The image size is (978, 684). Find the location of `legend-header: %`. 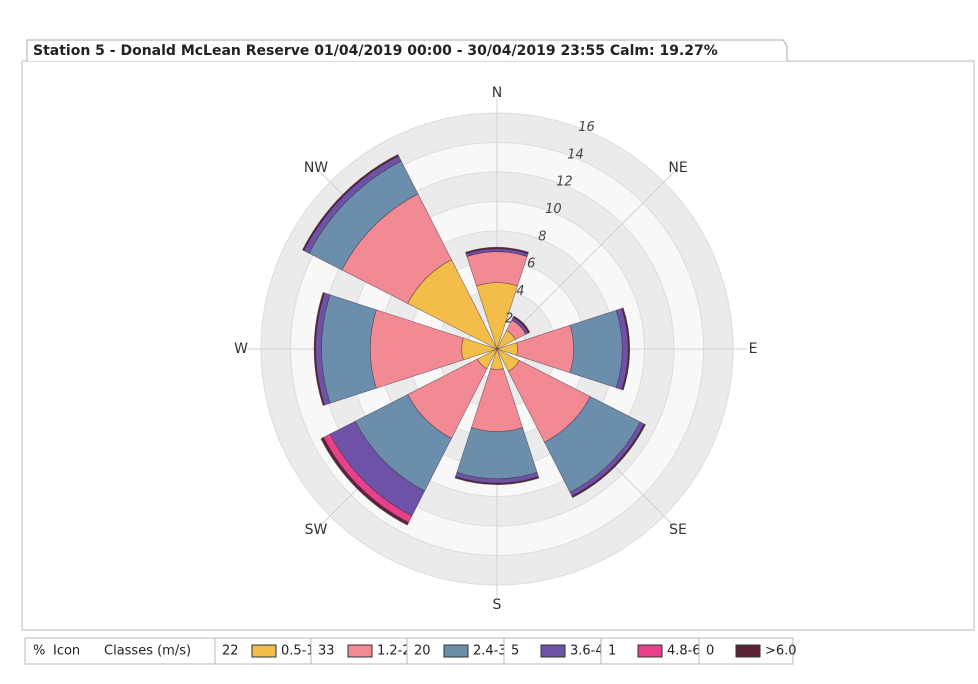

legend-header: % is located at coordinates (39, 651).